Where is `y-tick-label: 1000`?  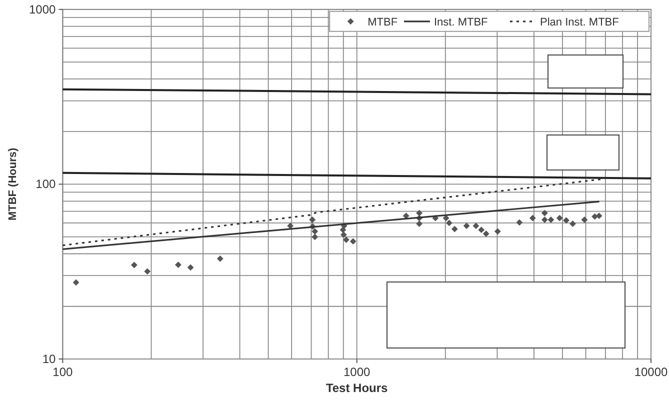 y-tick-label: 1000 is located at coordinates (42, 9).